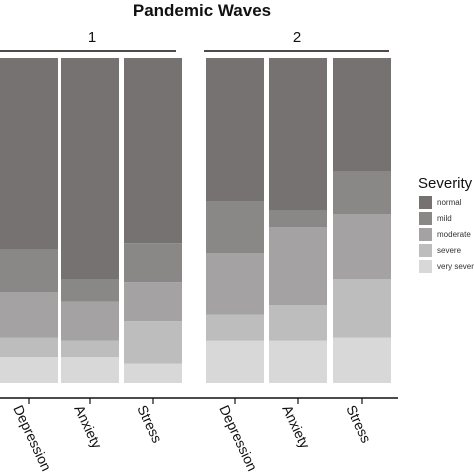 The width and height of the screenshot is (474, 474). What do you see at coordinates (149, 424) in the screenshot?
I see `x-tick-label-3: Stress` at bounding box center [149, 424].